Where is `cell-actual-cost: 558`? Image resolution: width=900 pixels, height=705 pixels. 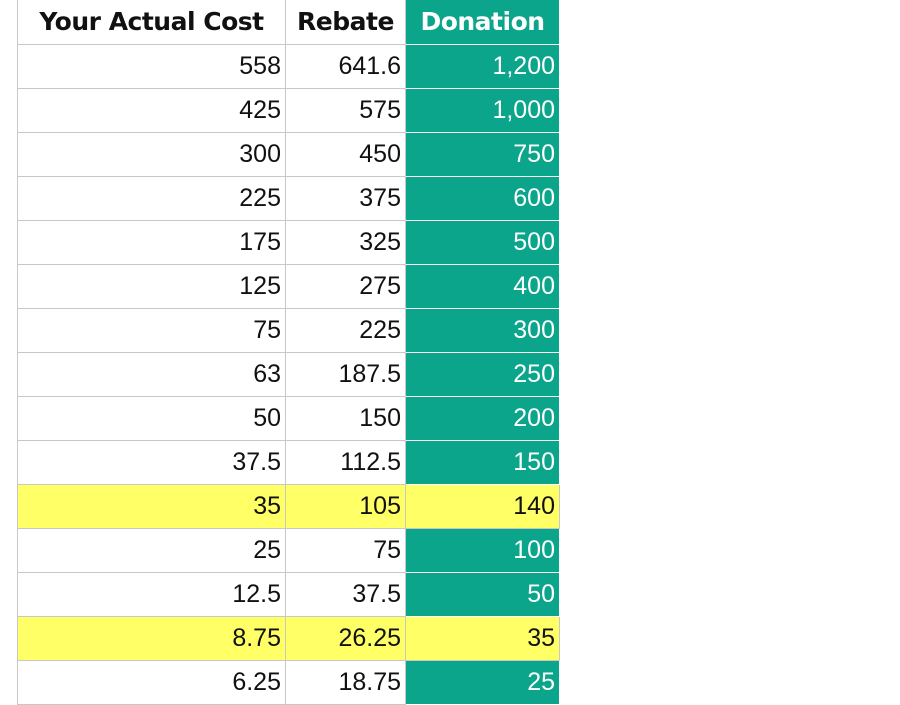 cell-actual-cost: 558 is located at coordinates (151, 66).